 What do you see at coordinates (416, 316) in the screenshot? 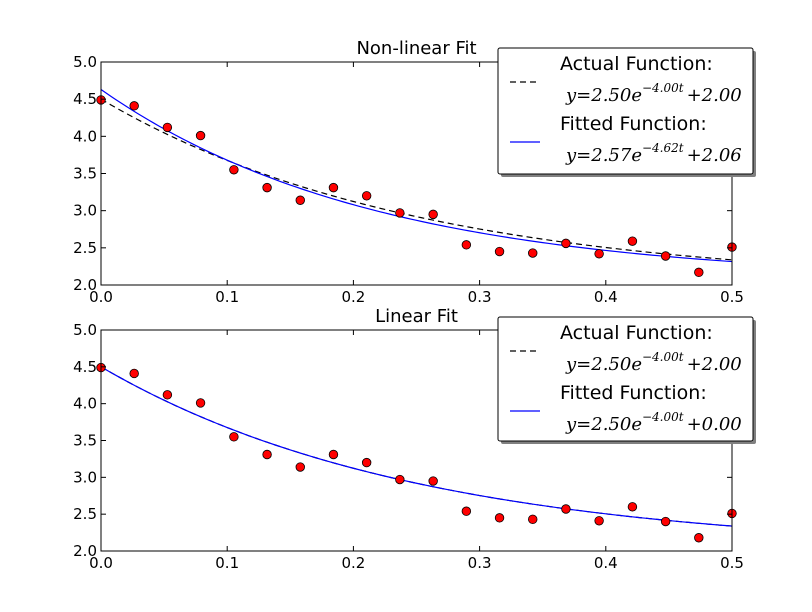
I see `chart-title: Linear Fit` at bounding box center [416, 316].